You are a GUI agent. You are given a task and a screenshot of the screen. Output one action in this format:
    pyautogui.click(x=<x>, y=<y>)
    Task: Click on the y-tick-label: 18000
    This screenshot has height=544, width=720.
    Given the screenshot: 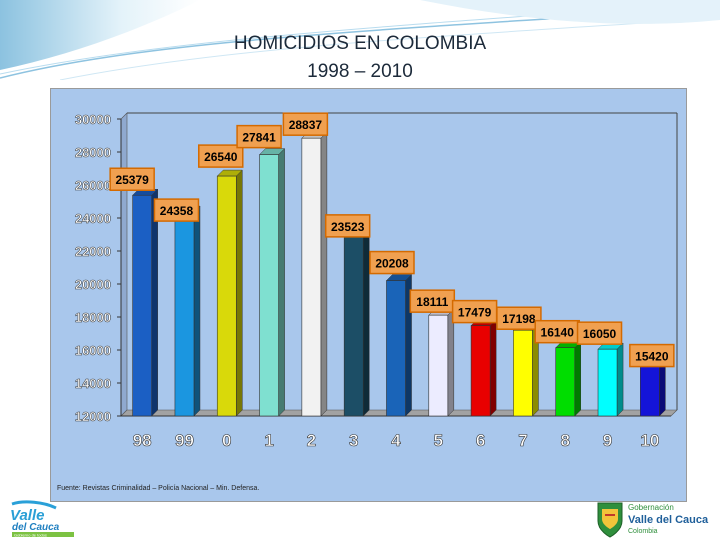 What is the action you would take?
    pyautogui.click(x=93, y=317)
    